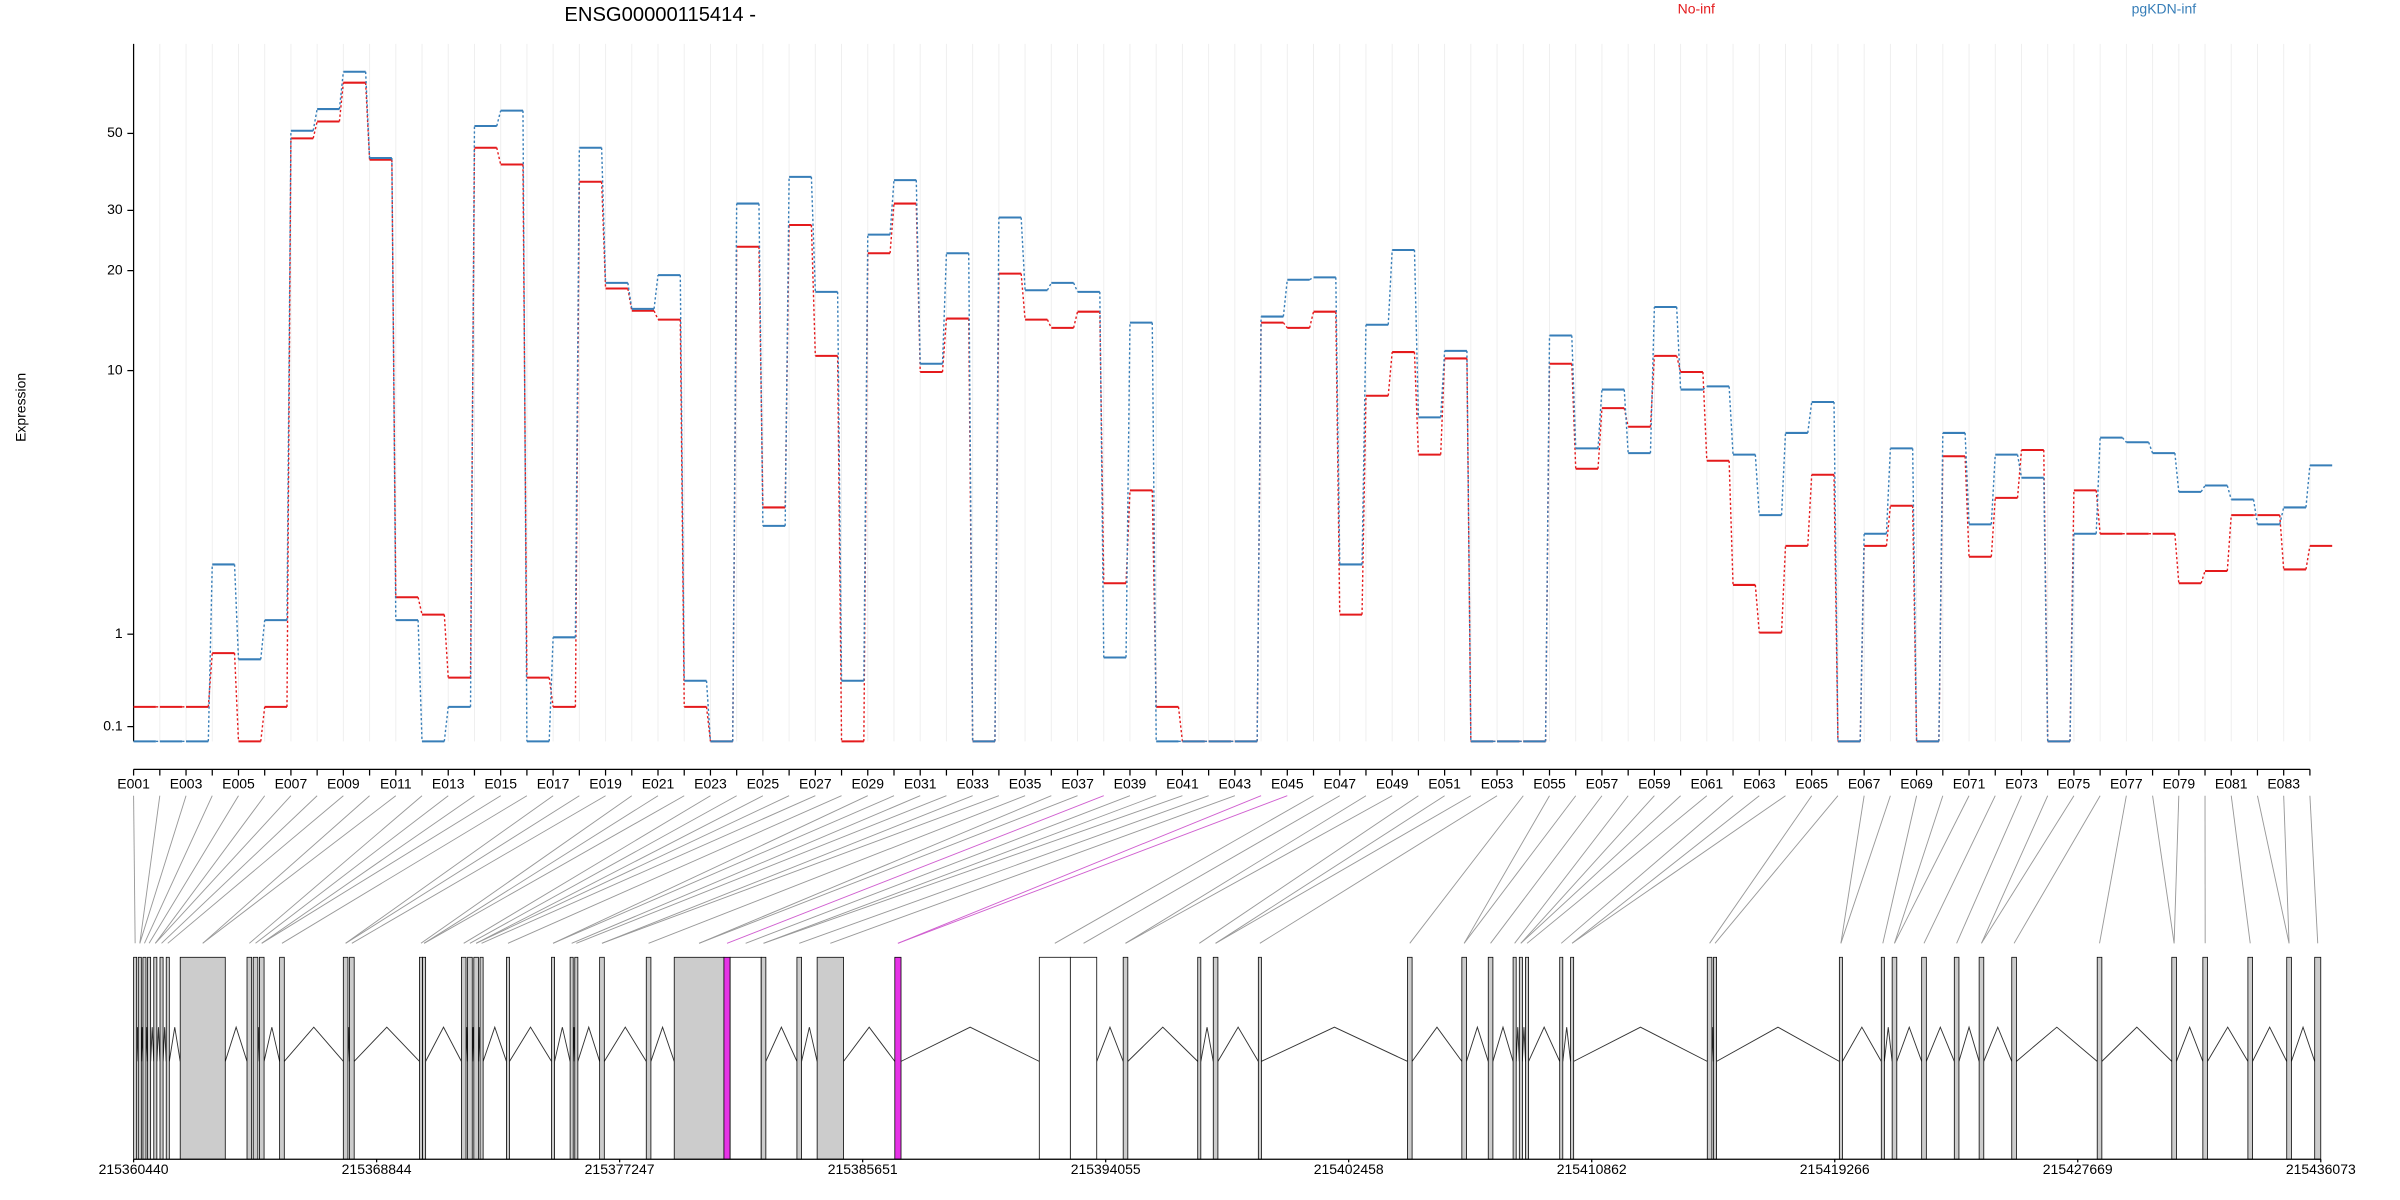  I want to click on x-tick-label: E031, so click(920, 784).